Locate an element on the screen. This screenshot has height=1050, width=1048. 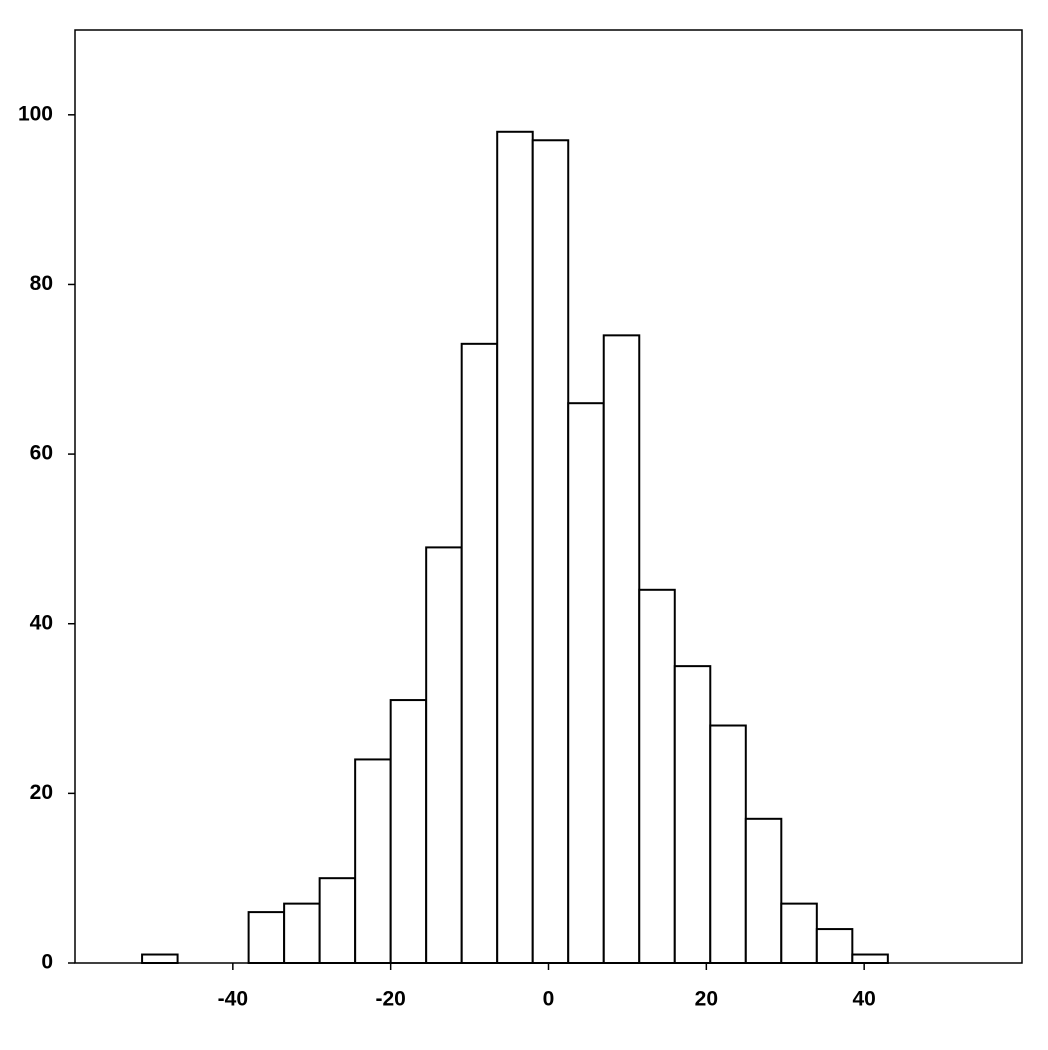
y-tick-label: 0 is located at coordinates (47, 962).